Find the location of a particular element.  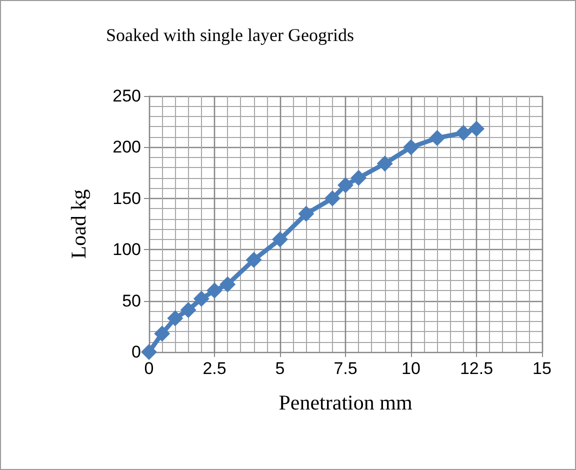

y-tick-label: 250 is located at coordinates (126, 96).